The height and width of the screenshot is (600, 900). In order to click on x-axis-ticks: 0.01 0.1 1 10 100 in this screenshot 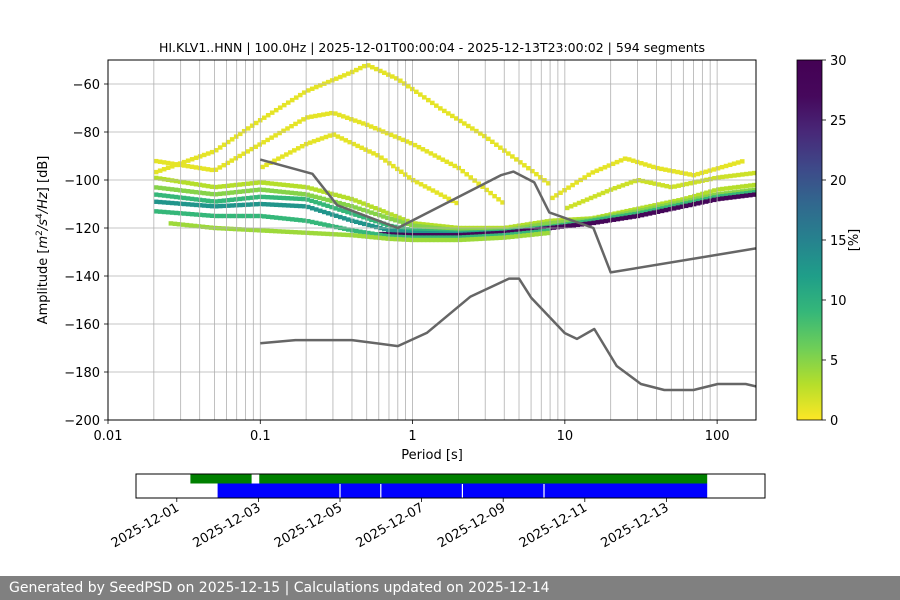, I will do `click(412, 432)`.